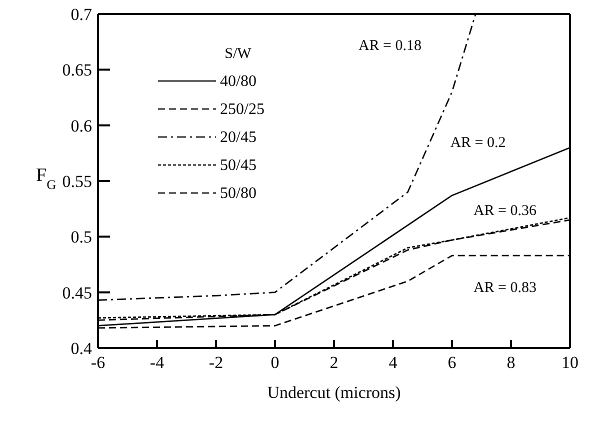  I want to click on y-tick-label: 0.55, so click(77, 182).